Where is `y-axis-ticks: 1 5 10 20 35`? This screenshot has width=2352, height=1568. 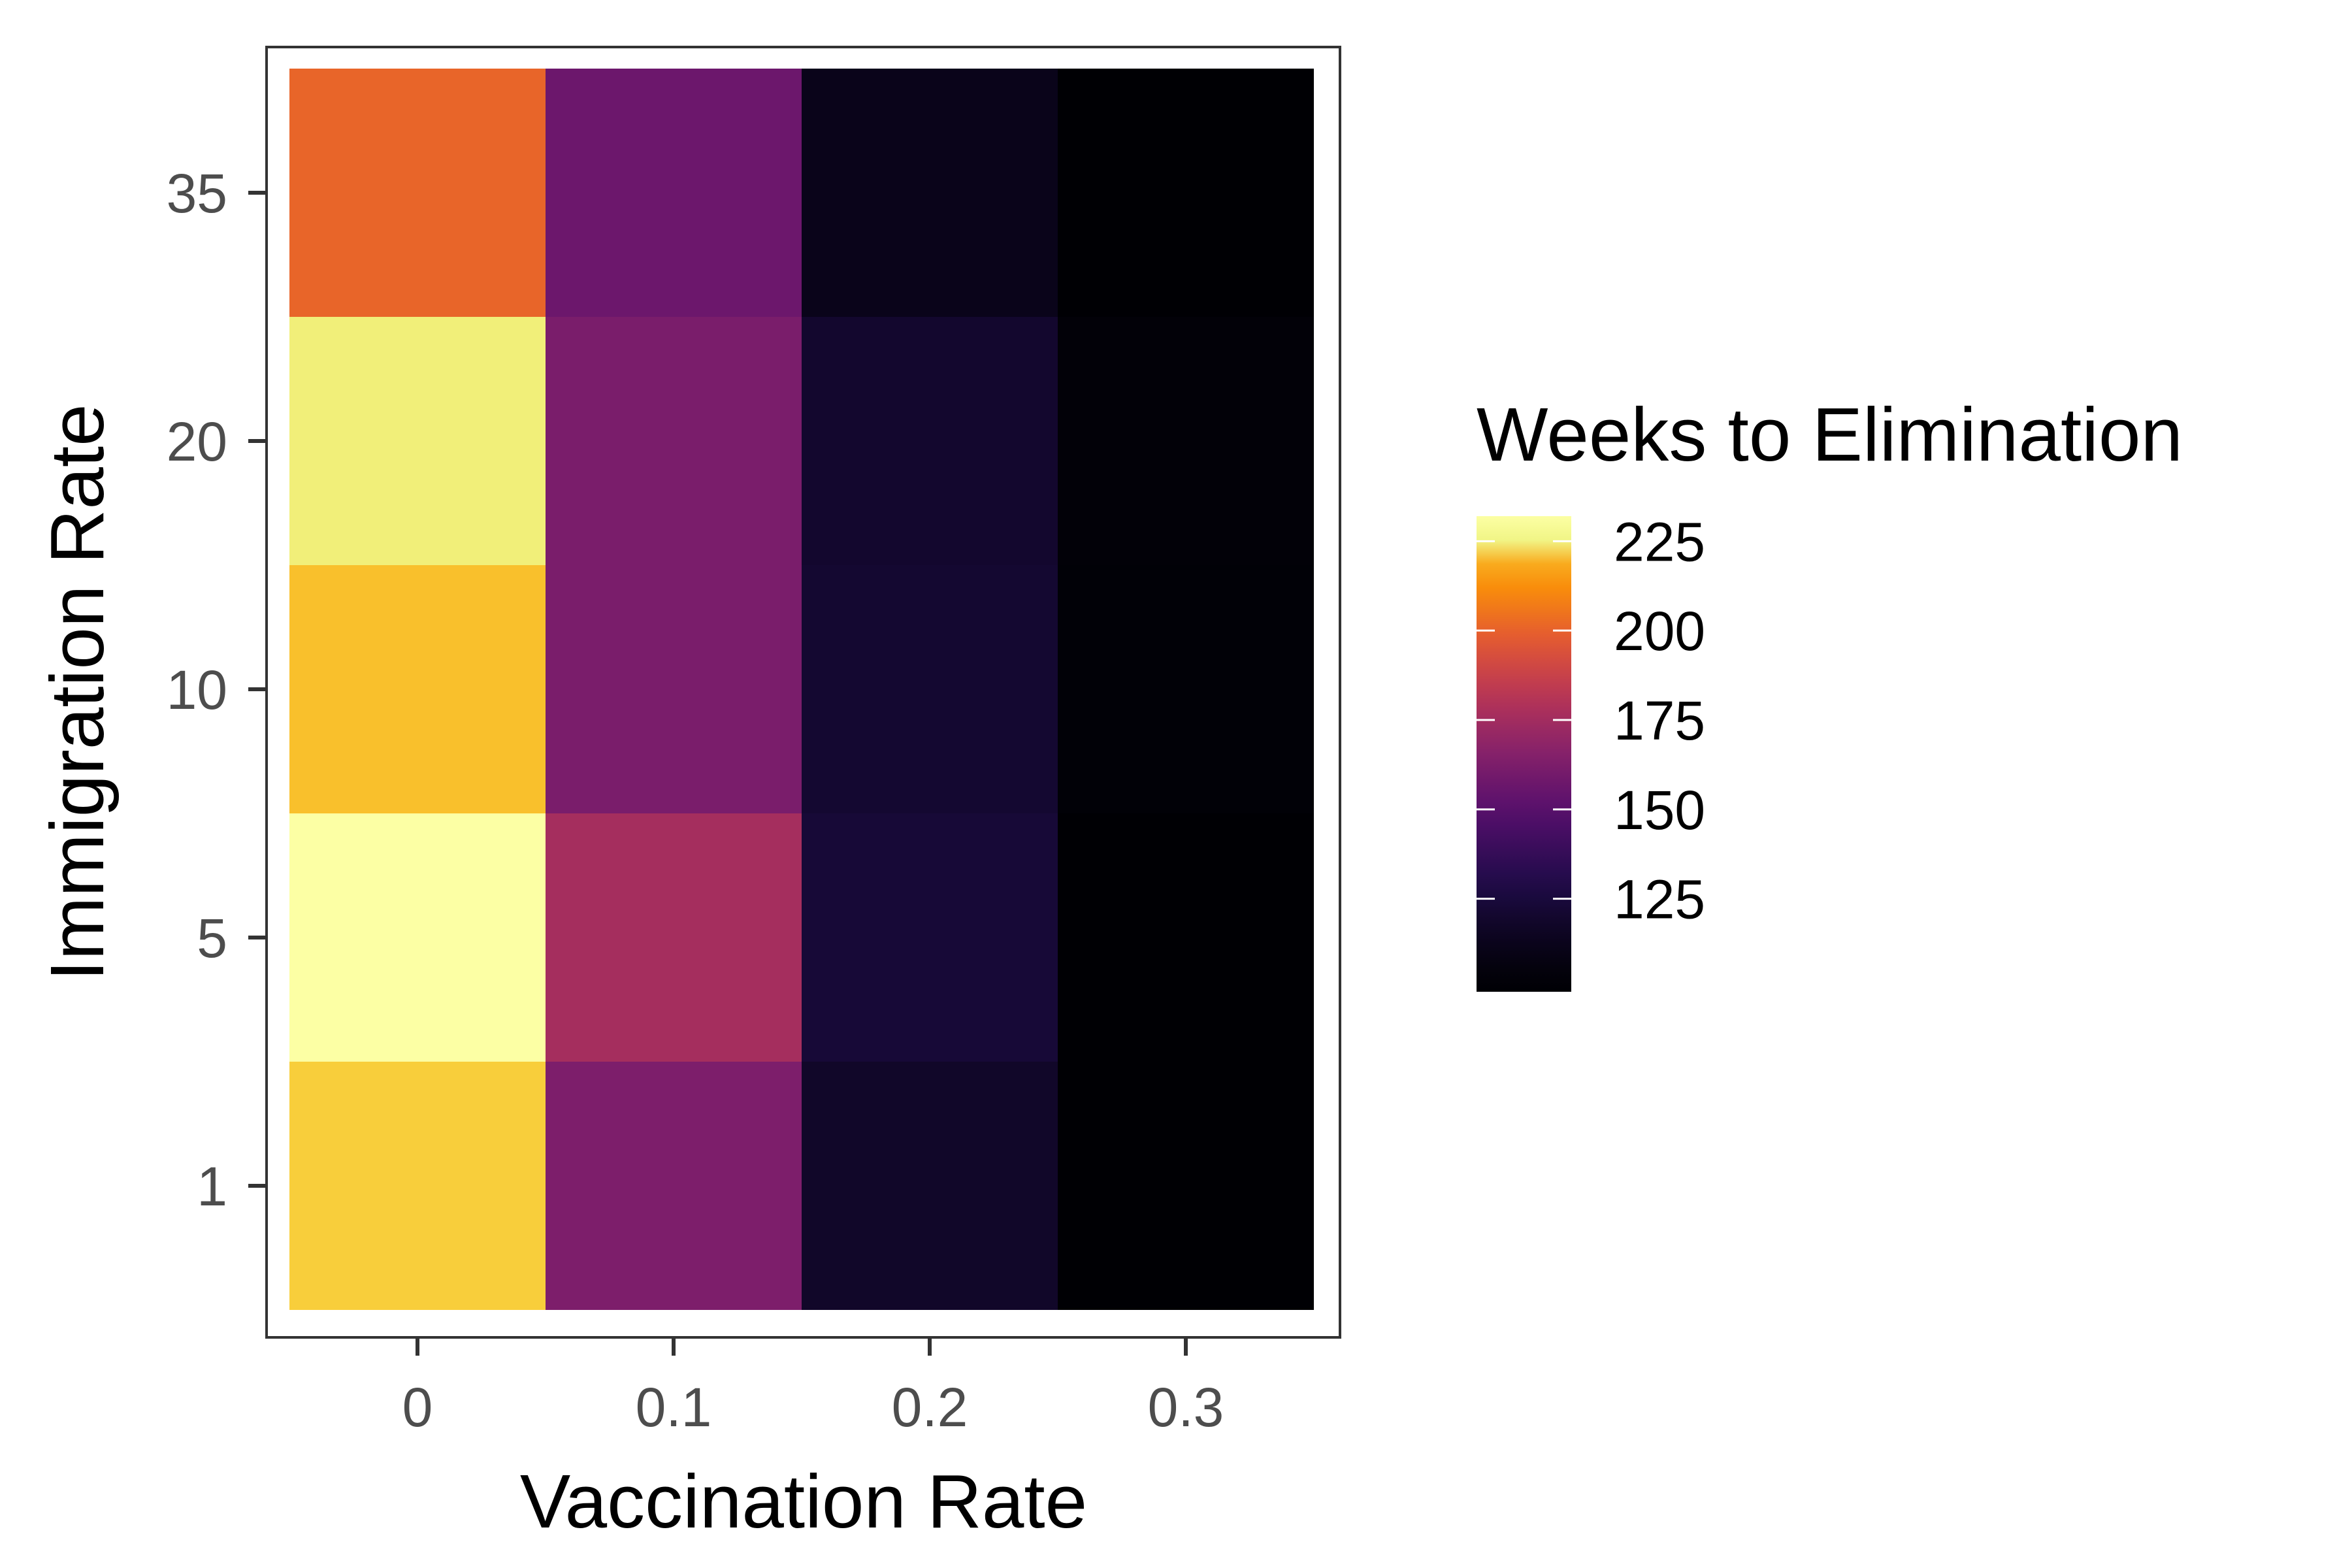
y-axis-ticks: 1 5 10 20 35 is located at coordinates (217, 690).